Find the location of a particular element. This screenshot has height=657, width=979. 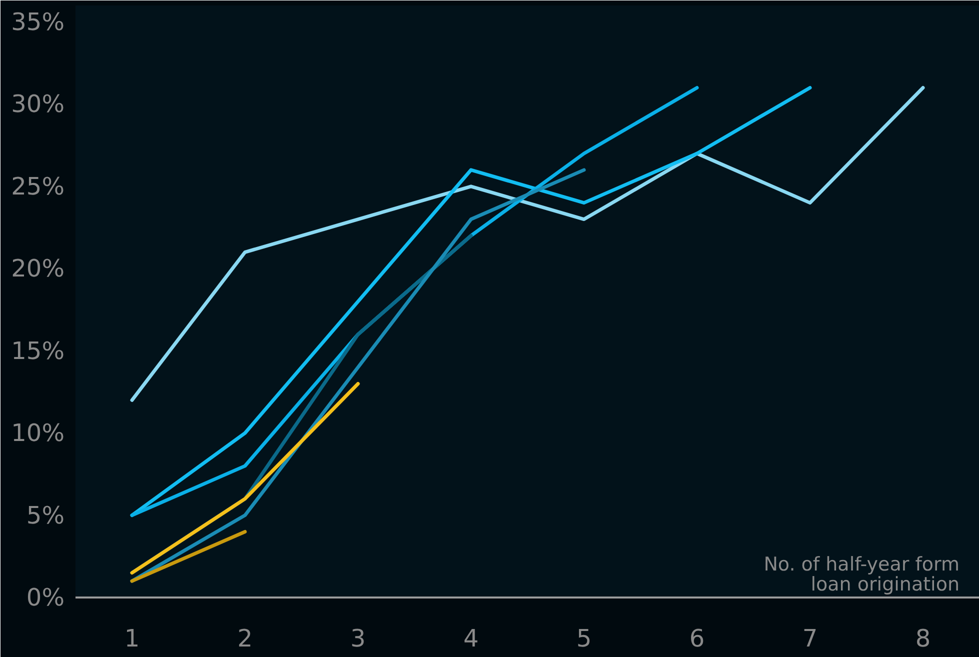

y-tick-label: 35% is located at coordinates (37, 22).